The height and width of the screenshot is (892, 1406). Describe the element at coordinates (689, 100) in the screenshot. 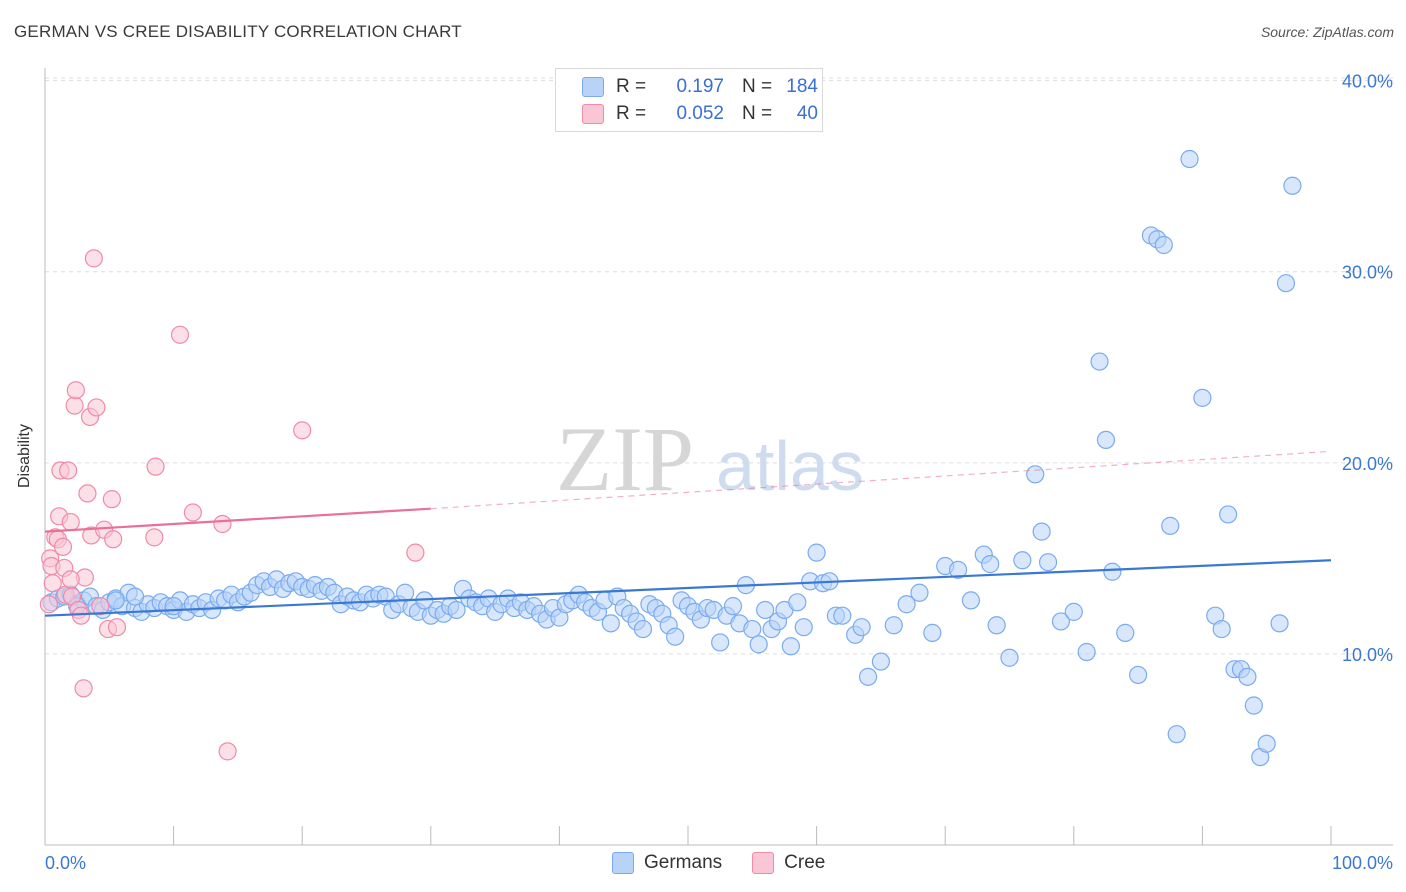

I see `correlation-legend: R = 0.197 N = 184 R = 0.052 N = 40` at that location.